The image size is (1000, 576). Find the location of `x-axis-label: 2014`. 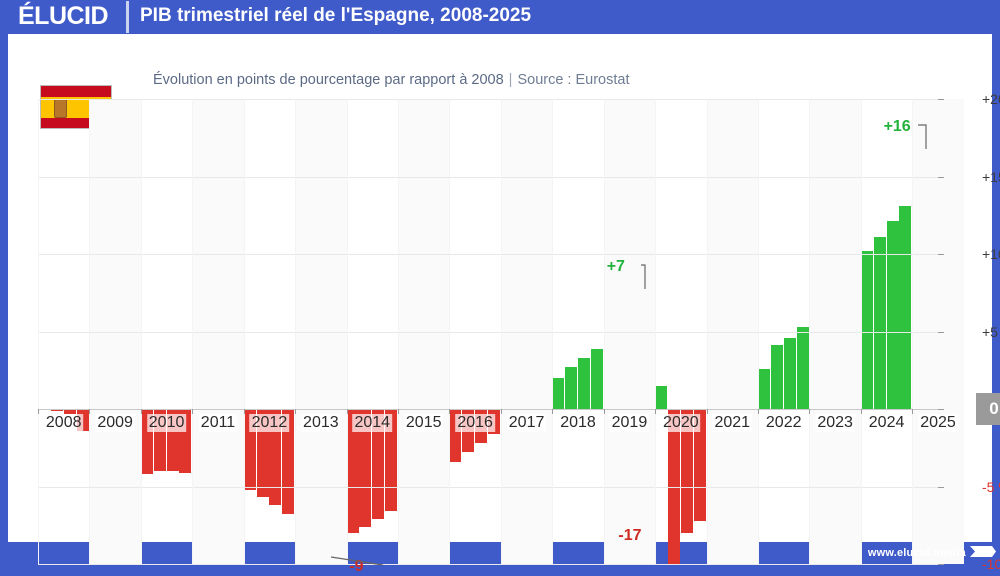

x-axis-label: 2014 is located at coordinates (372, 423).